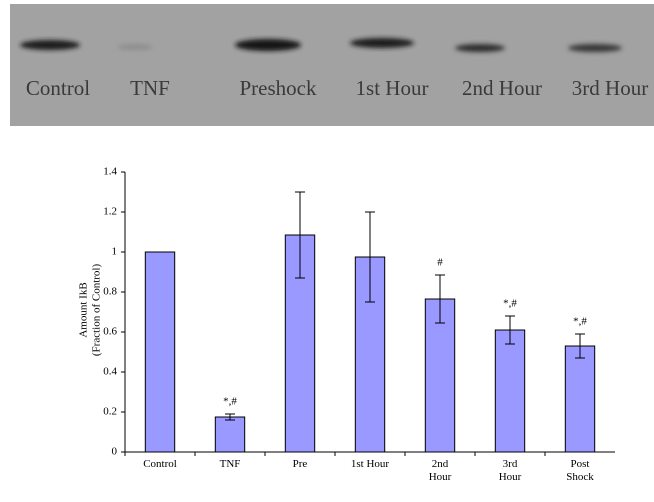  I want to click on y-tick-label: 0.2, so click(110, 412).